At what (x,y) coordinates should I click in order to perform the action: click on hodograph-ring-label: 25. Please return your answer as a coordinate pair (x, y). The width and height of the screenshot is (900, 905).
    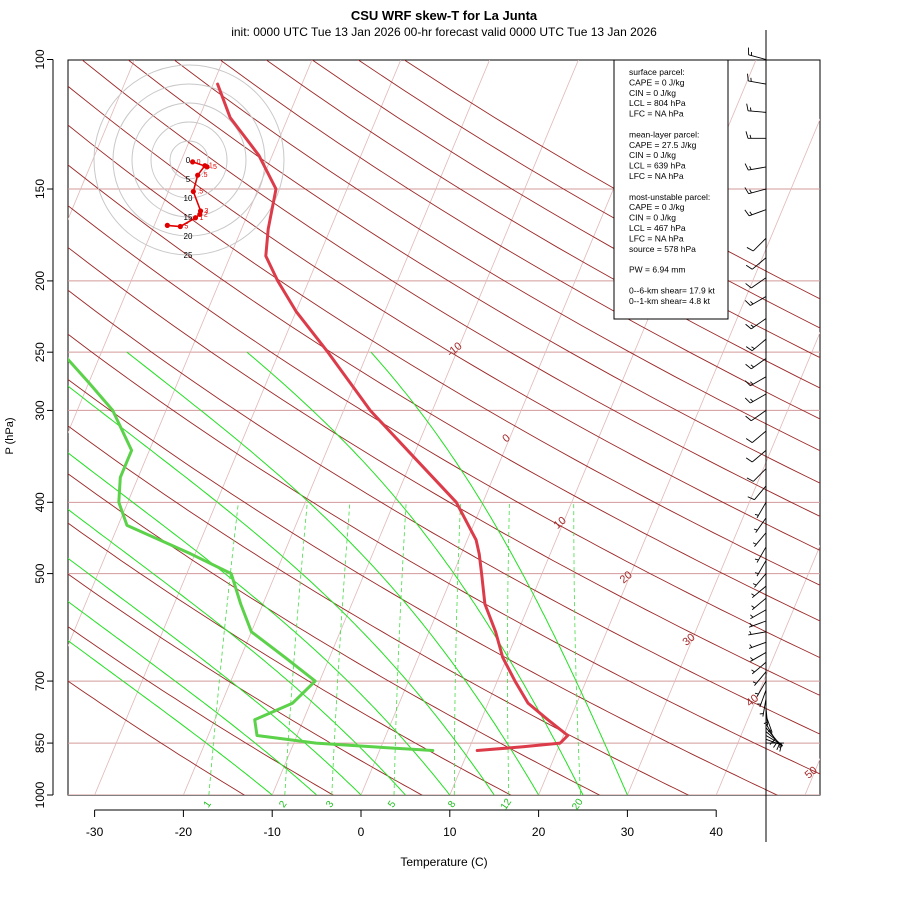
    Looking at the image, I should click on (188, 255).